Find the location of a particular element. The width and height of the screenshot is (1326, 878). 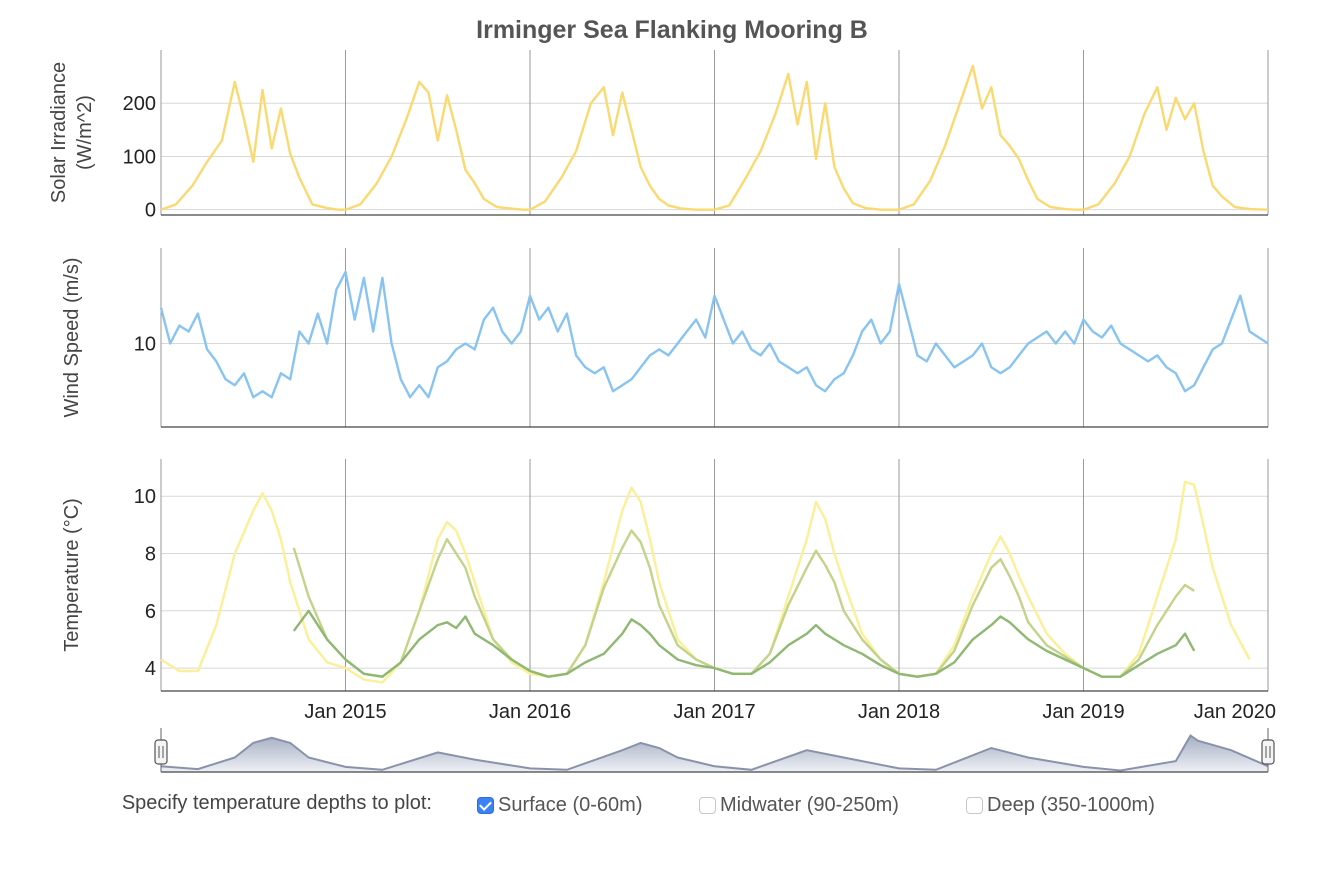

midwater-label: Midwater (90-250m) is located at coordinates (809, 804).